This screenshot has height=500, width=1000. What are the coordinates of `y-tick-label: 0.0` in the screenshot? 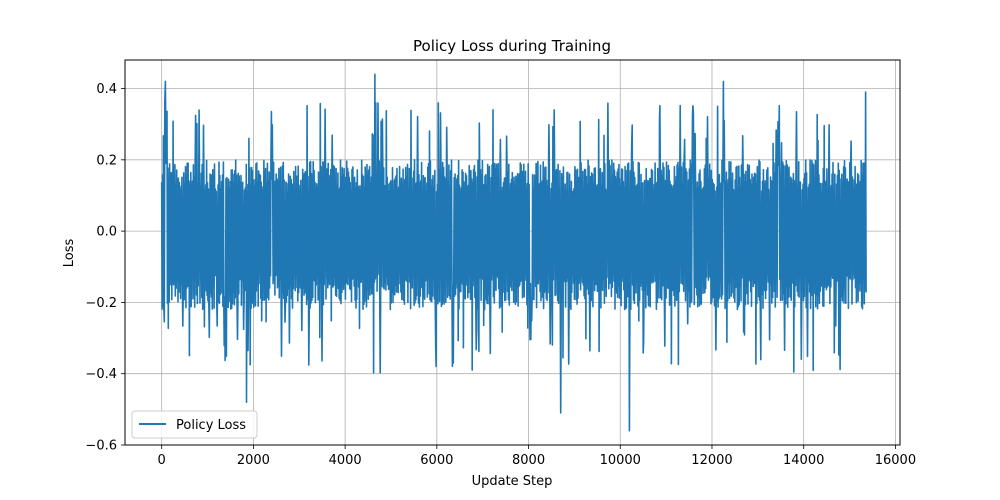 It's located at (106, 232).